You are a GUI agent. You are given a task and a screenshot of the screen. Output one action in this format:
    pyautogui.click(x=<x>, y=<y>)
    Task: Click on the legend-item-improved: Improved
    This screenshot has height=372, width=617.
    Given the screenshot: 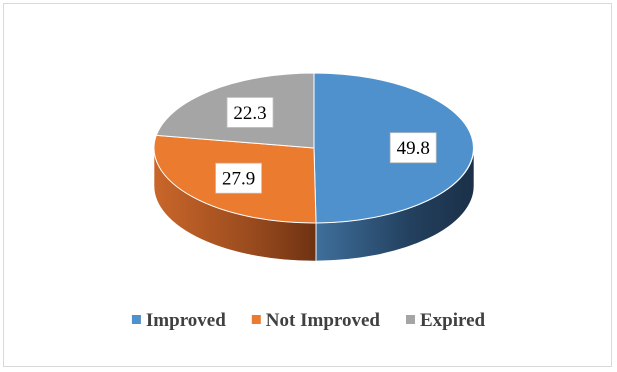 What is the action you would take?
    pyautogui.click(x=178, y=320)
    